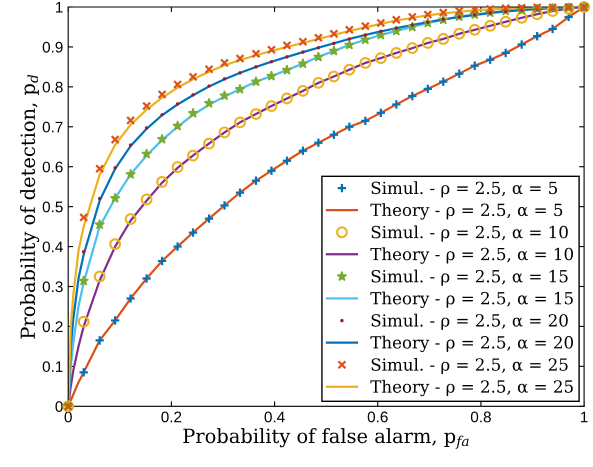 The image size is (593, 467). What do you see at coordinates (274, 417) in the screenshot?
I see `x-tick-label: 0.4` at bounding box center [274, 417].